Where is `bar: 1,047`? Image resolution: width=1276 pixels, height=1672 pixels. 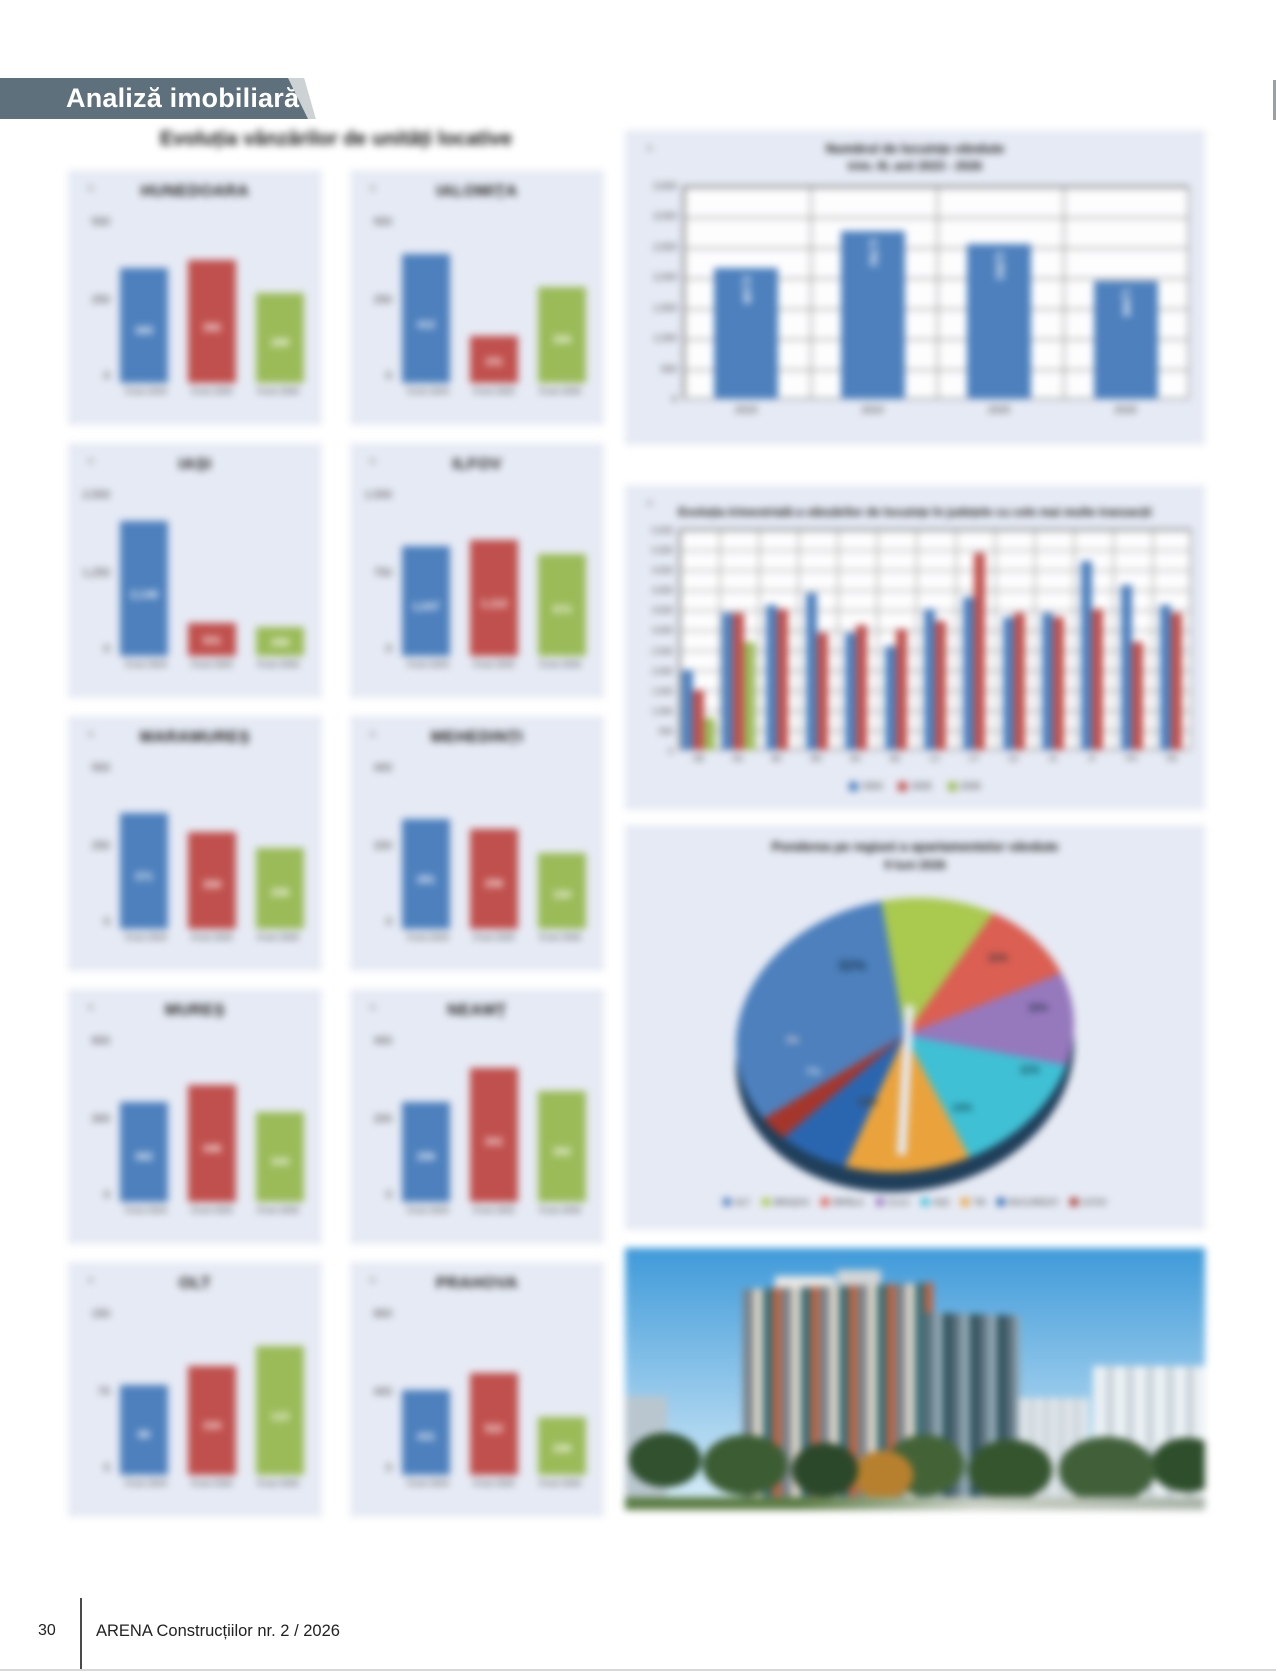
bar: 1,047 is located at coordinates (426, 601).